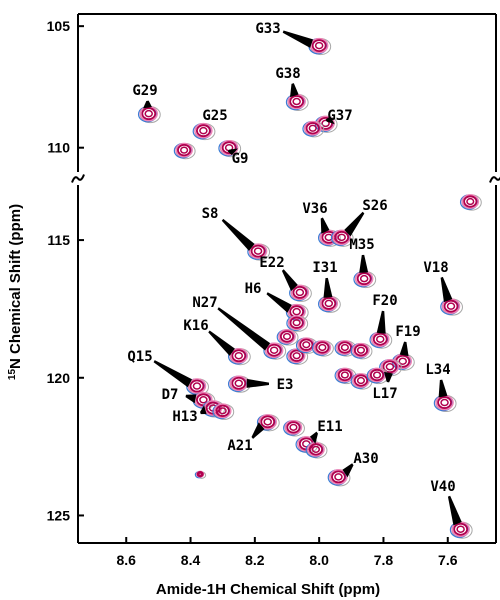 This screenshot has height=600, width=500. I want to click on pointer-G37, so click(330, 120).